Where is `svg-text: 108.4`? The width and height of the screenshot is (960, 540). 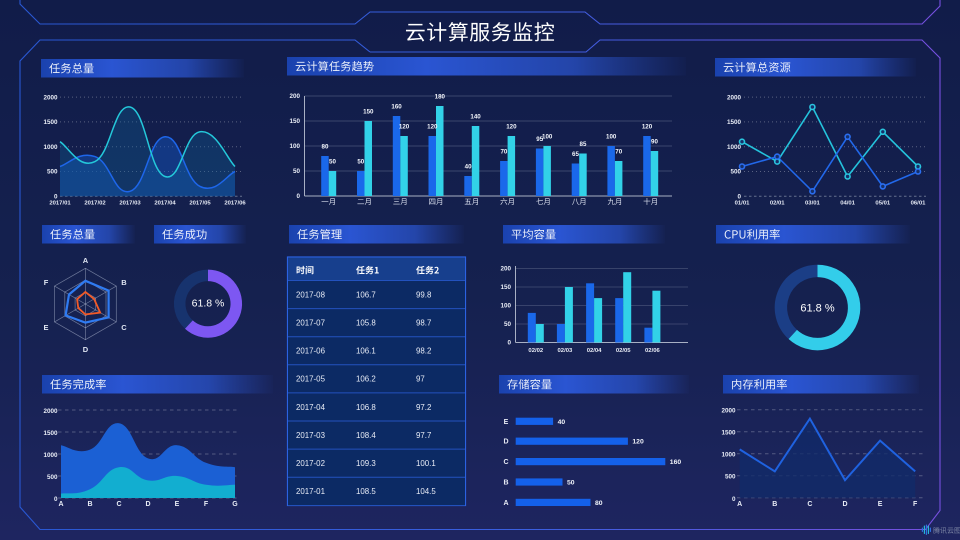
svg-text: 108.4 is located at coordinates (366, 435).